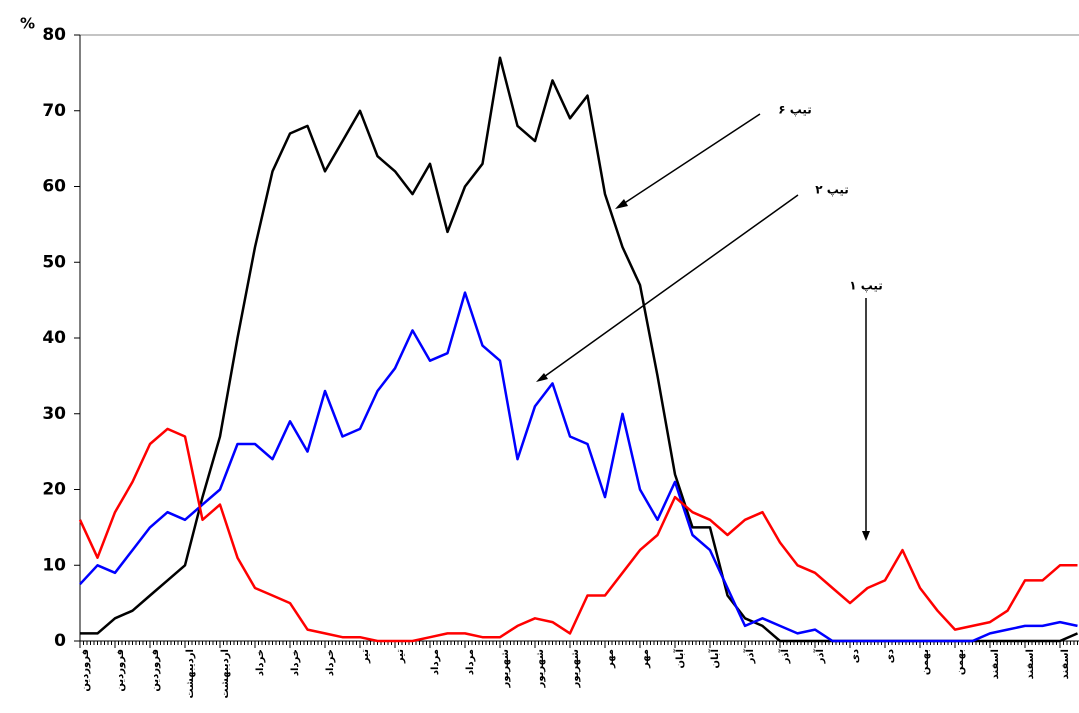  Describe the element at coordinates (54, 35) in the screenshot. I see `y-tick-label: 80` at that location.